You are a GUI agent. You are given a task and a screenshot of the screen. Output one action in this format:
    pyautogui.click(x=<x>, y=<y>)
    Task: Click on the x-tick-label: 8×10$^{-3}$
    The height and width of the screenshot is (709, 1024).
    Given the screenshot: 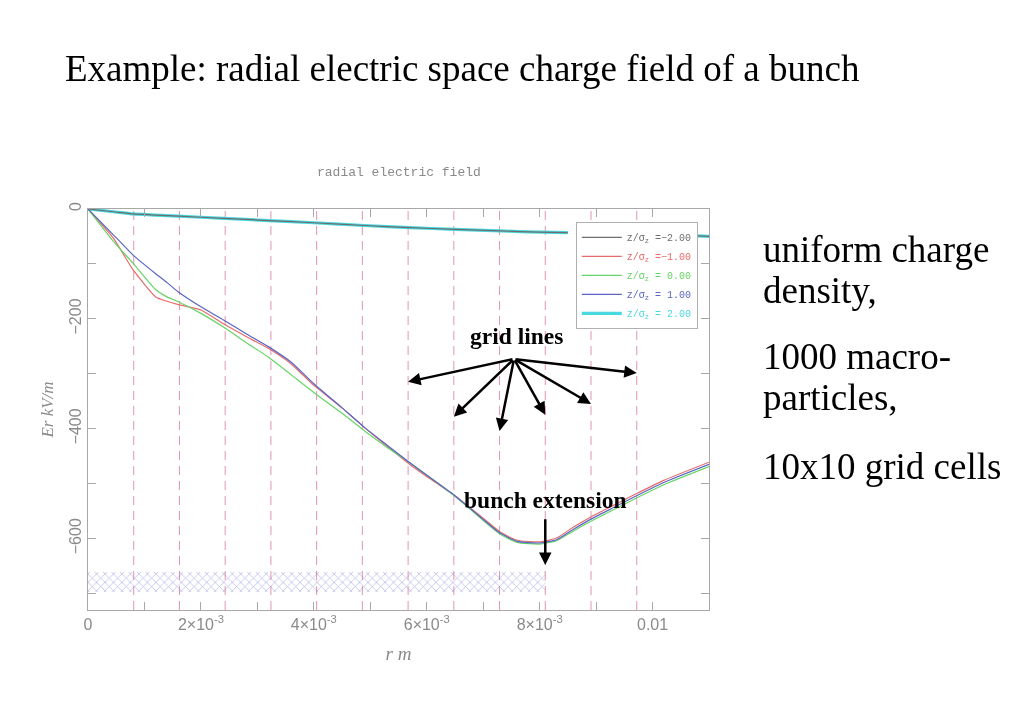 What is the action you would take?
    pyautogui.click(x=539, y=623)
    